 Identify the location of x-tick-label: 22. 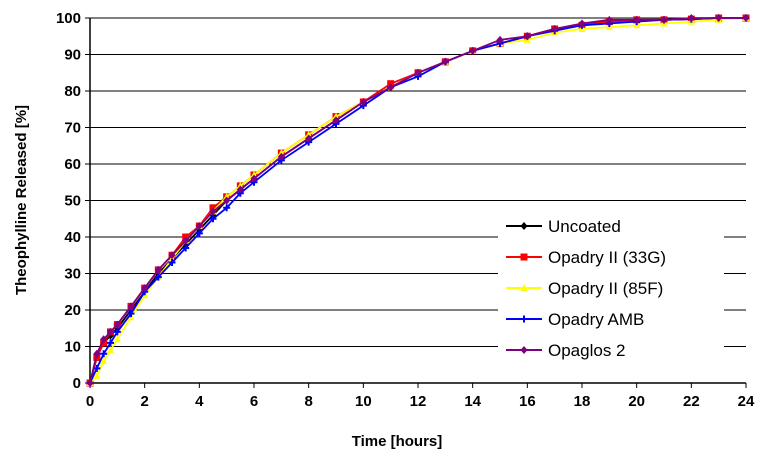
(691, 401).